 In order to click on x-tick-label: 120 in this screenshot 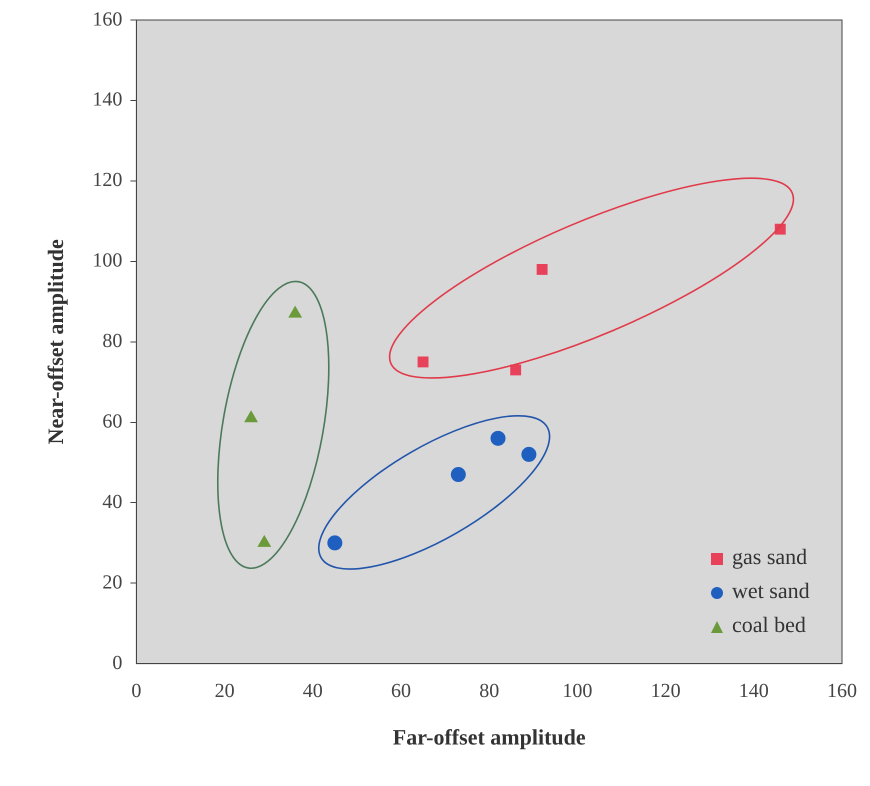, I will do `click(665, 691)`.